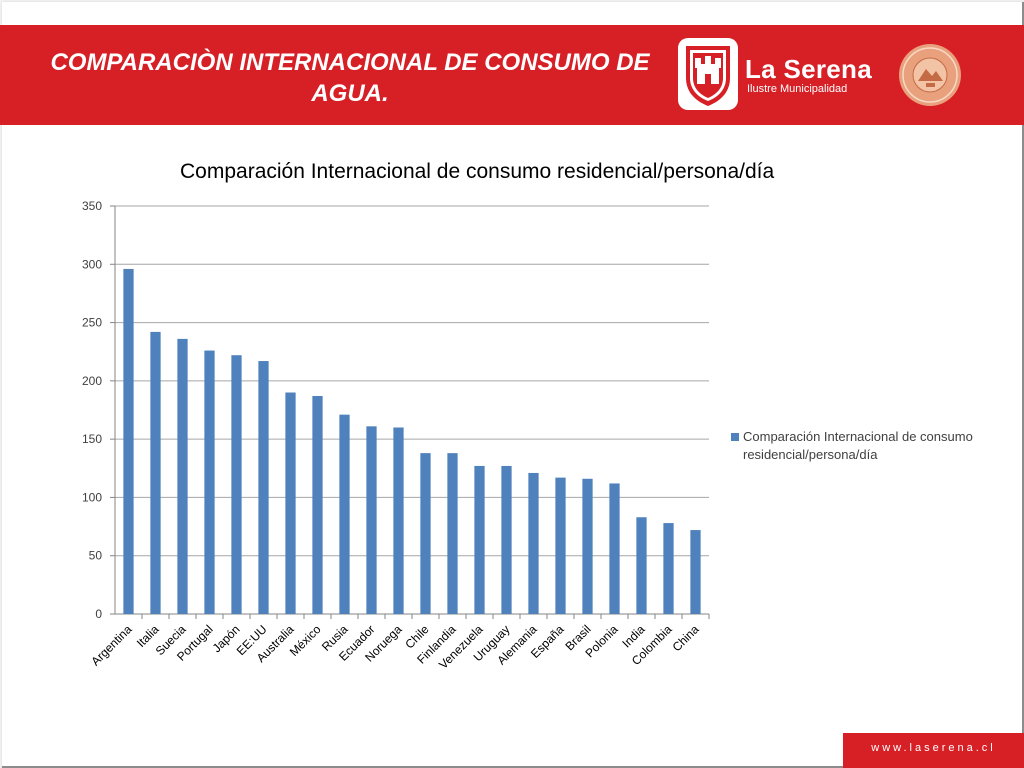 The width and height of the screenshot is (1024, 768). I want to click on brand-subtitle: Ilustre Municipalidad, so click(797, 89).